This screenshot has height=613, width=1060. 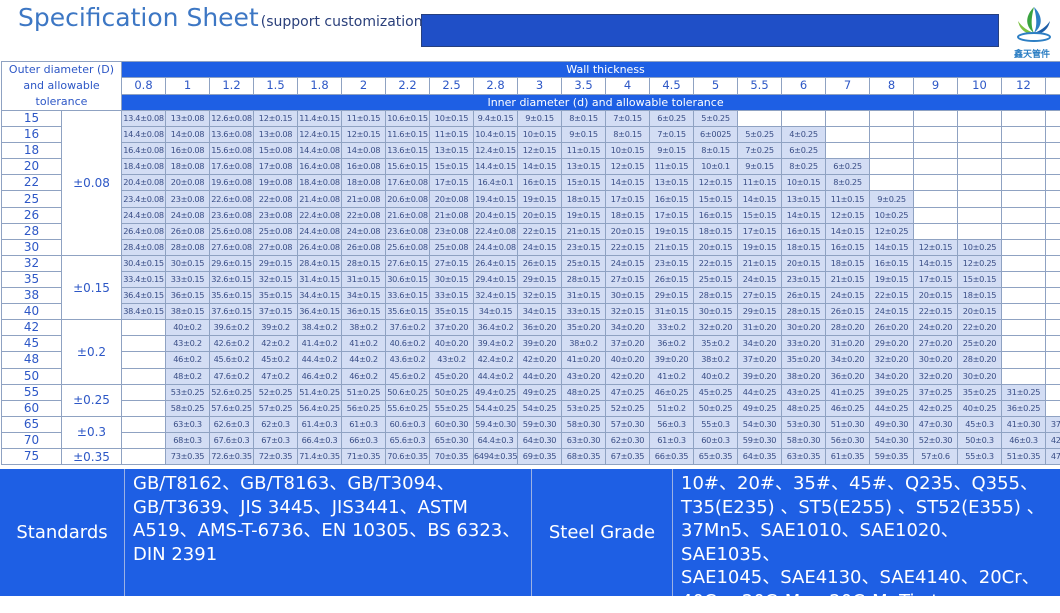 What do you see at coordinates (32, 424) in the screenshot?
I see `outer-diameter-cell: 65` at bounding box center [32, 424].